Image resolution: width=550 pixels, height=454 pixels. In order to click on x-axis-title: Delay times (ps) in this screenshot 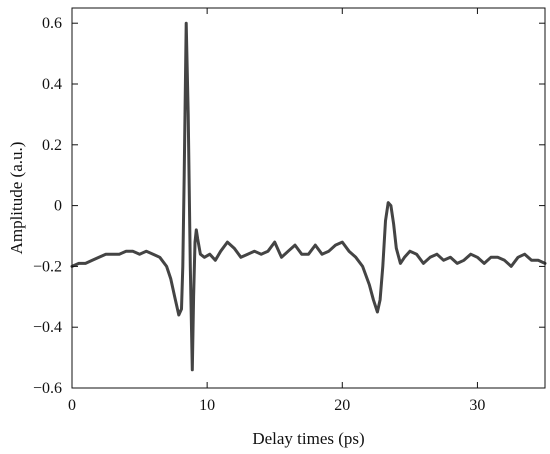, I will do `click(308, 438)`.